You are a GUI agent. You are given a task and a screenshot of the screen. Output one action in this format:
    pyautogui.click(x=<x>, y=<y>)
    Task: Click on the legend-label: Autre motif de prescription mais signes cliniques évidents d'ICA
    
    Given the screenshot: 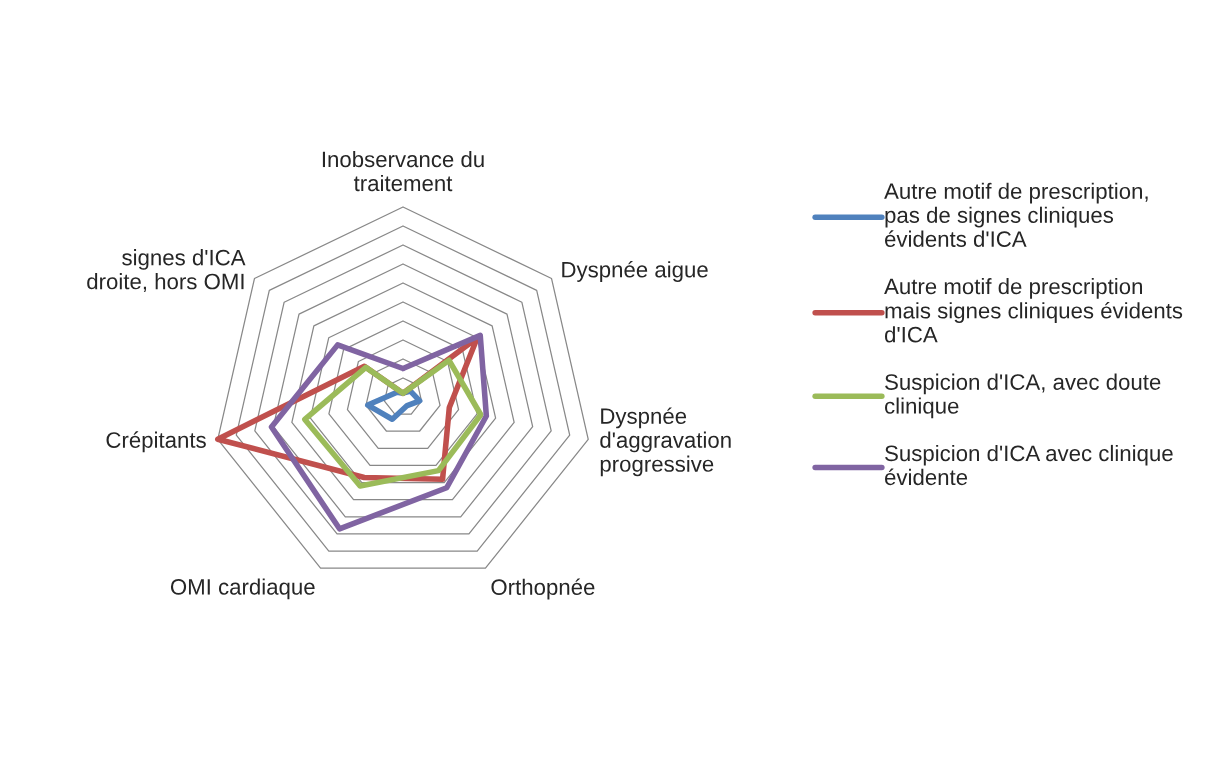 What is the action you would take?
    pyautogui.click(x=1033, y=310)
    